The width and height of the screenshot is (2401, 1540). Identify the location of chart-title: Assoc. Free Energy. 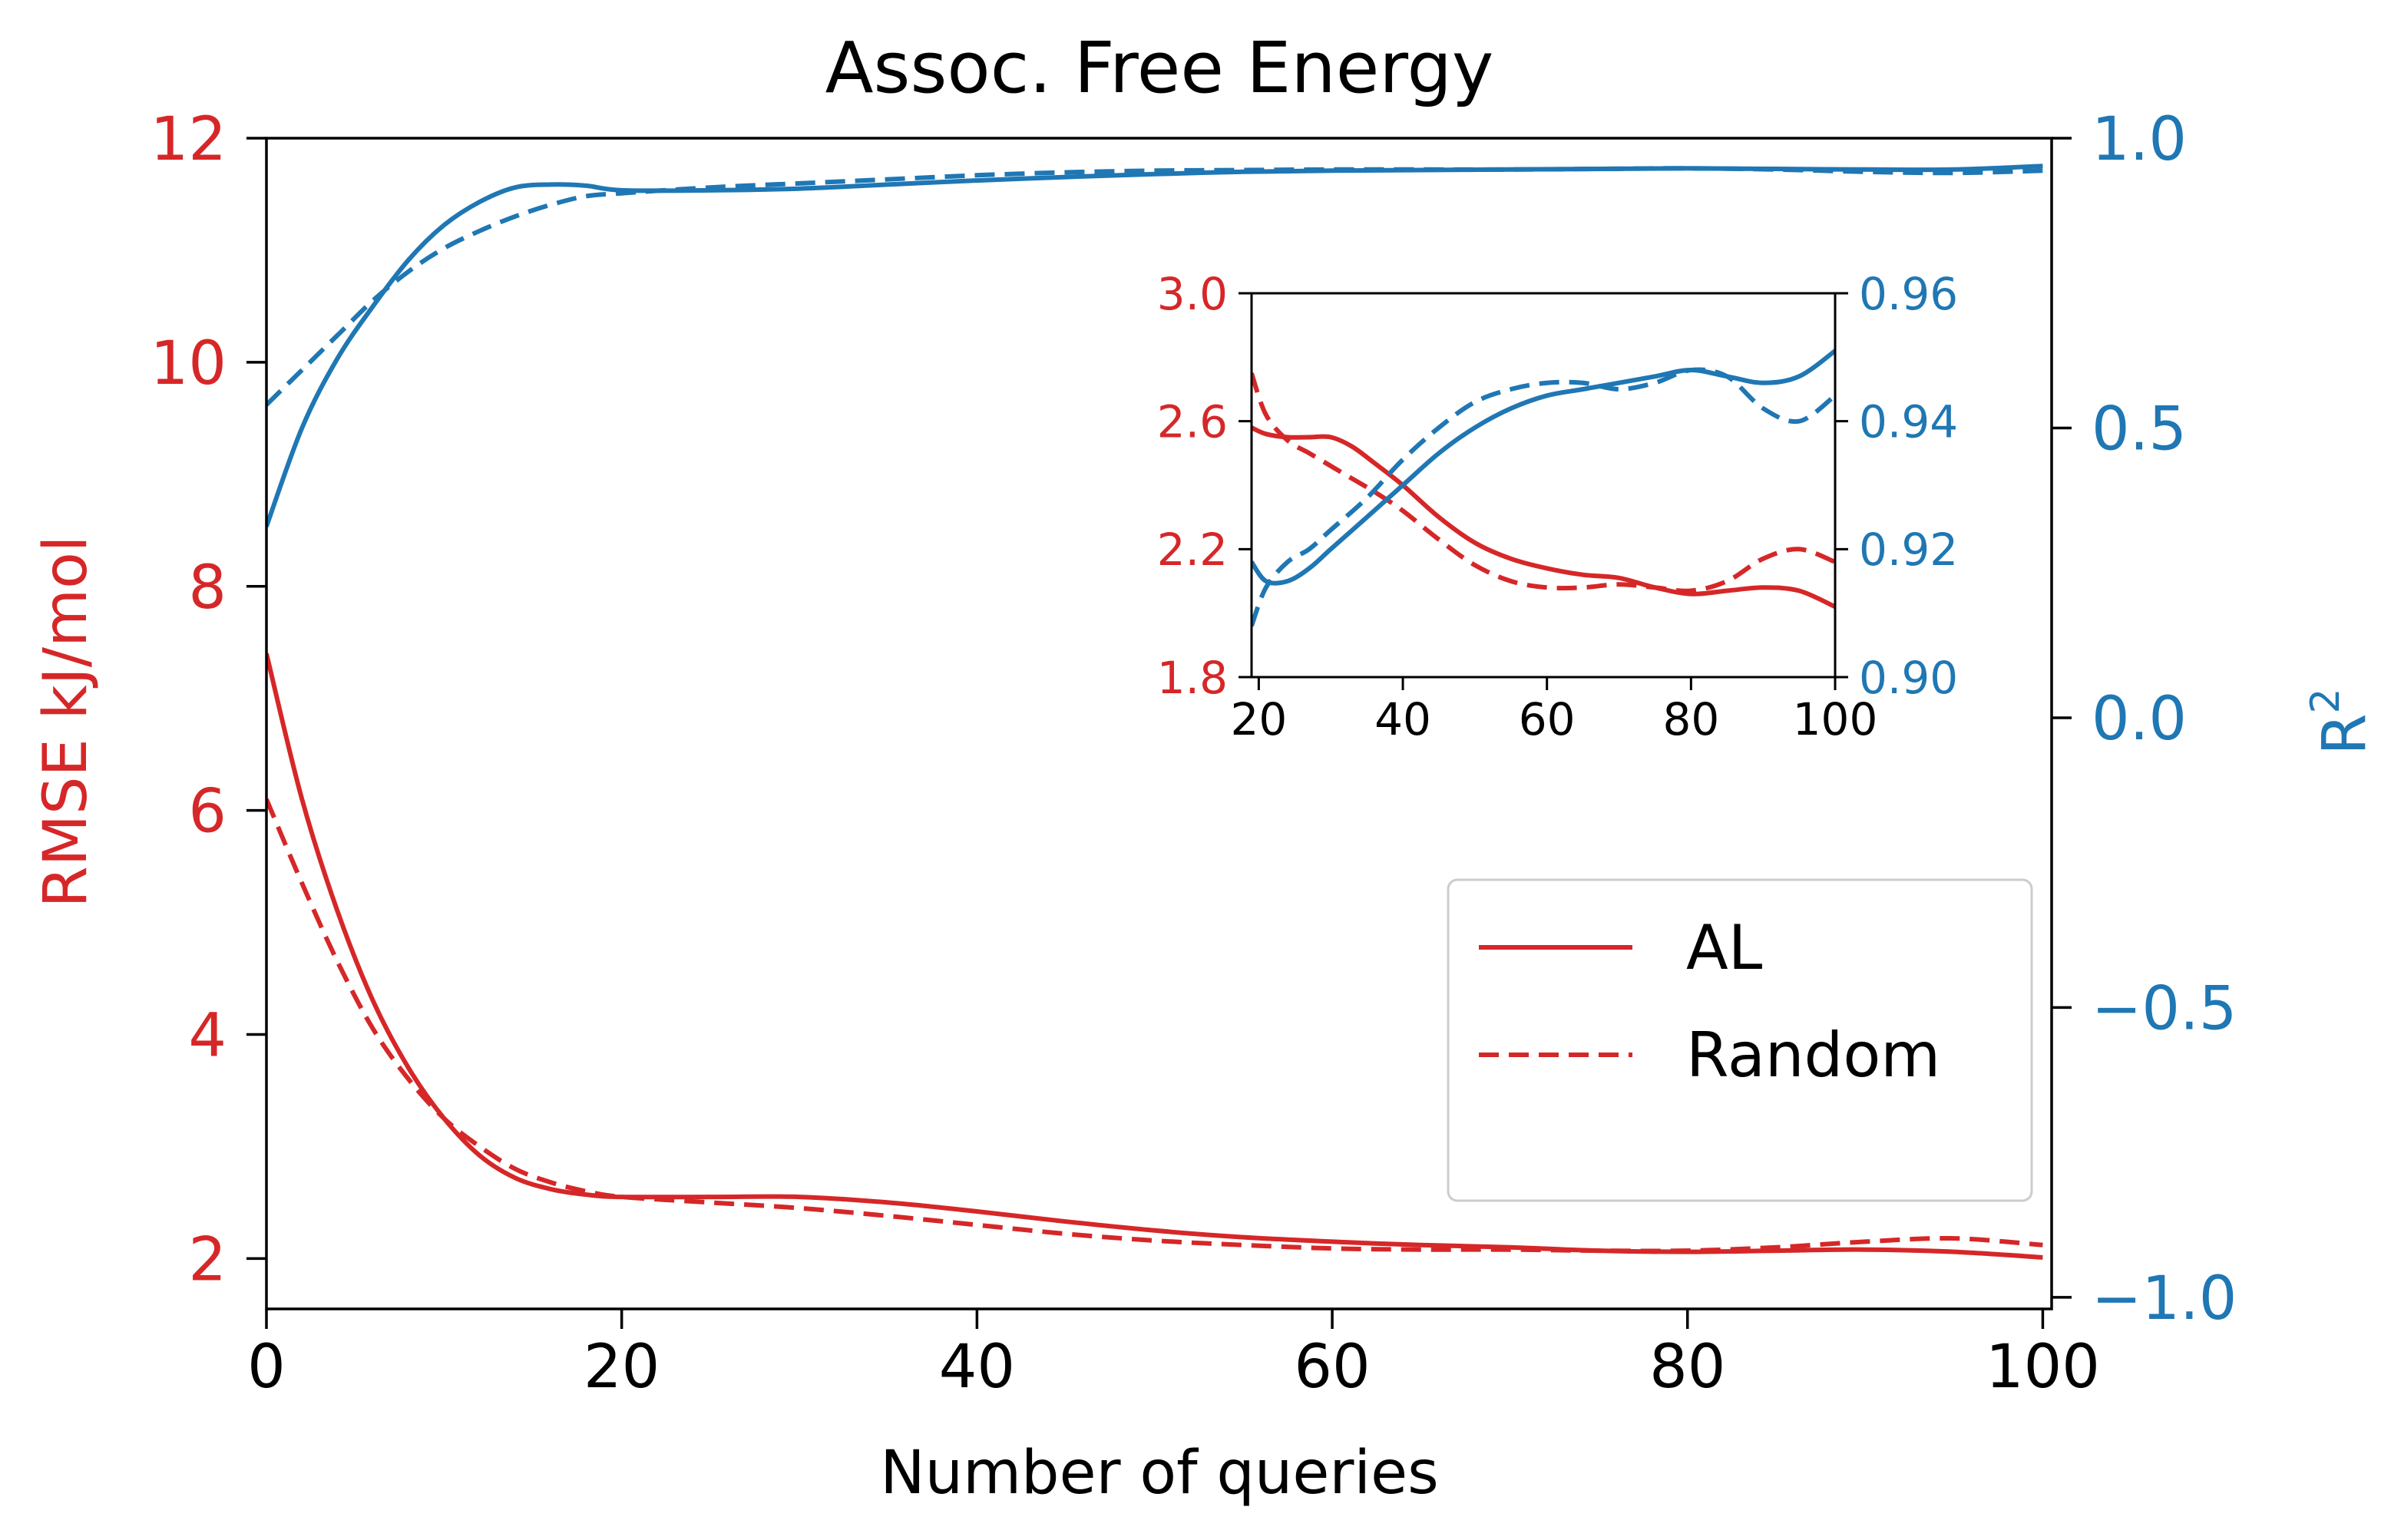
(1159, 68).